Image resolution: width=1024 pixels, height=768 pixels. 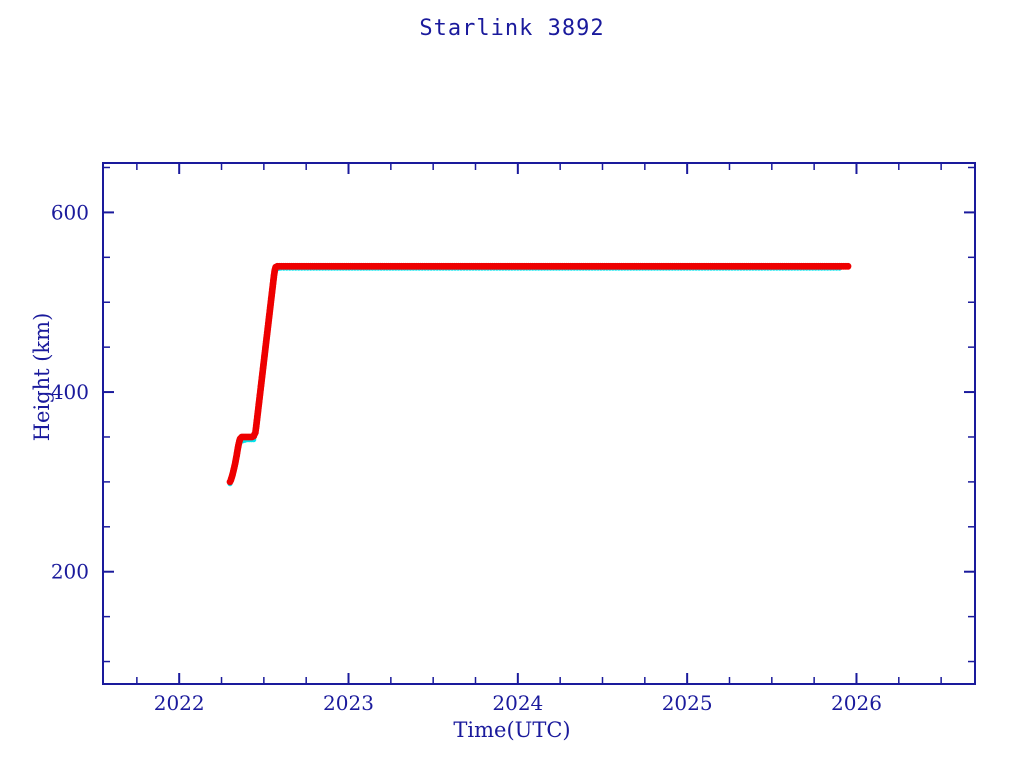 What do you see at coordinates (687, 703) in the screenshot?
I see `x-tick-label: 2025` at bounding box center [687, 703].